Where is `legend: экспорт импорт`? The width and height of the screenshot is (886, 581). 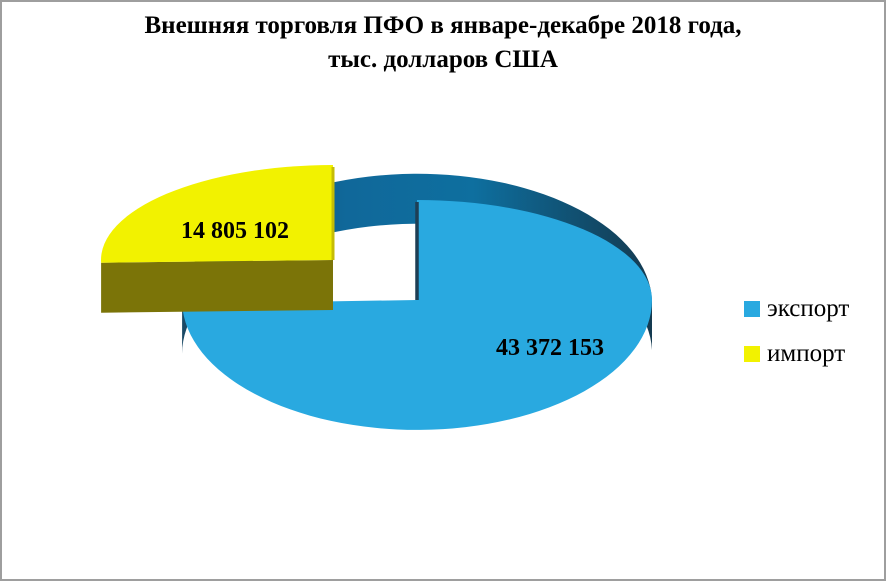 legend: экспорт импорт is located at coordinates (796, 331).